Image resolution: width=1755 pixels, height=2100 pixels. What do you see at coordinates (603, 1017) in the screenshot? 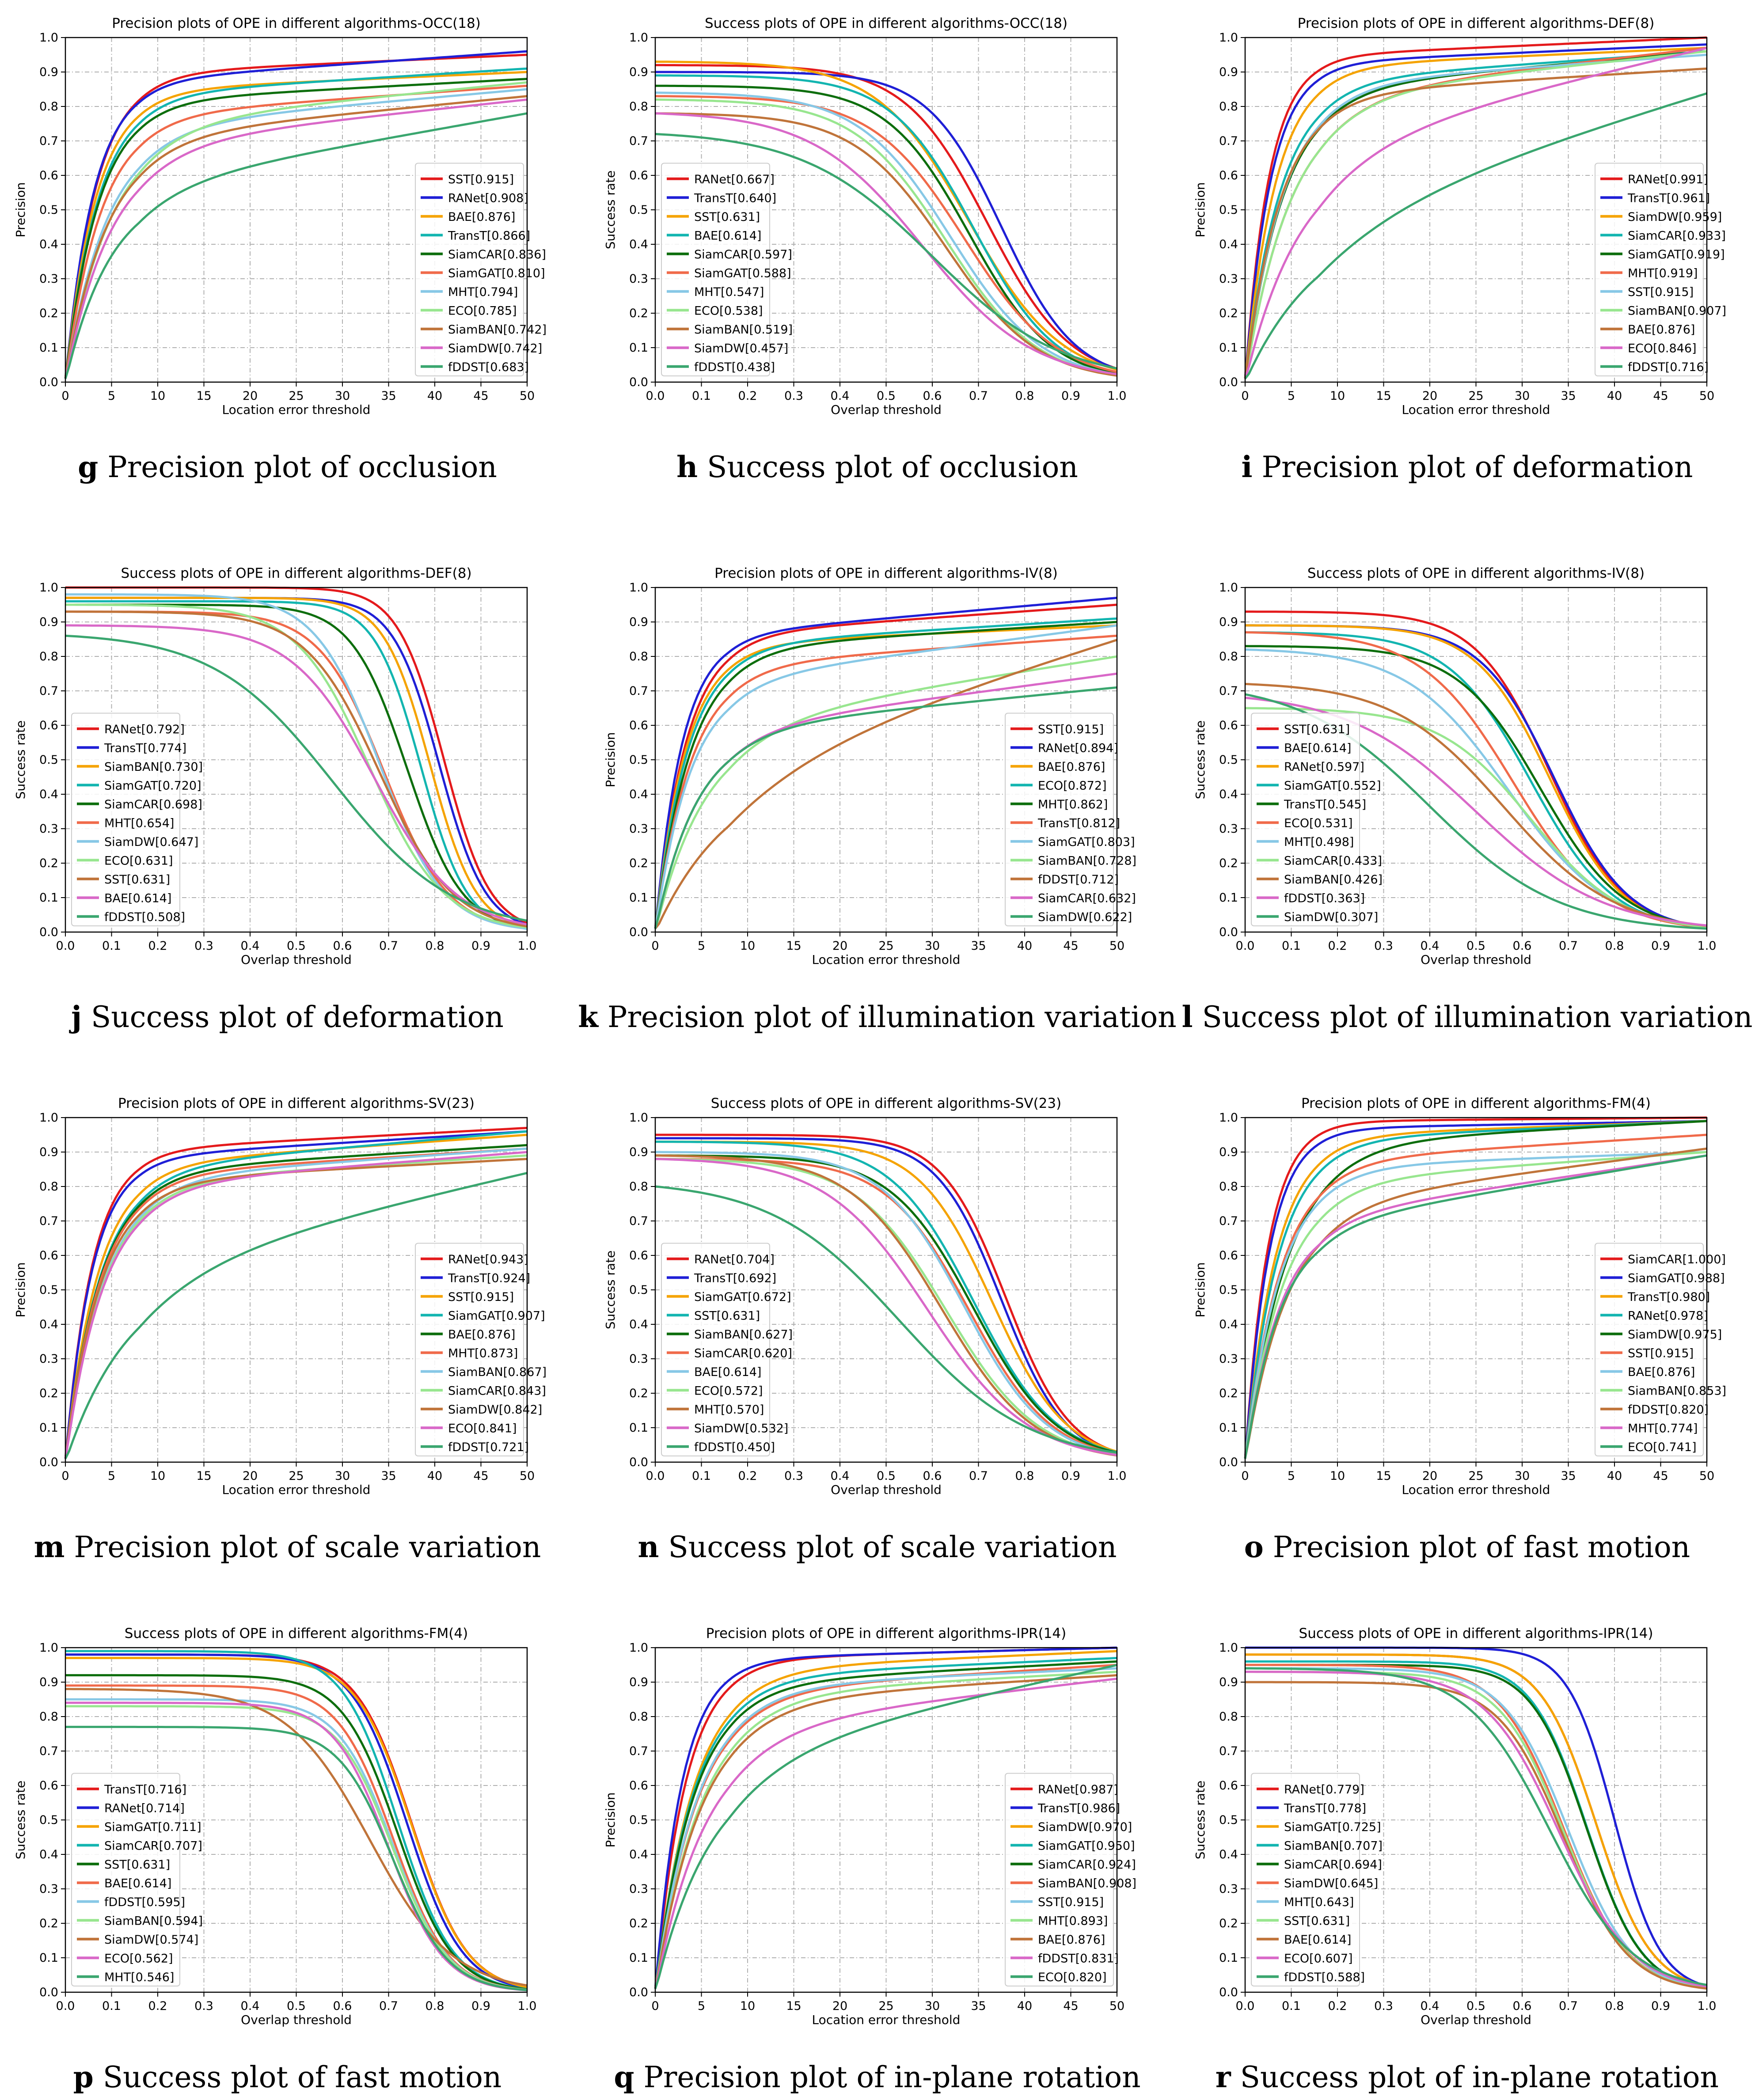
I see `caption-space` at bounding box center [603, 1017].